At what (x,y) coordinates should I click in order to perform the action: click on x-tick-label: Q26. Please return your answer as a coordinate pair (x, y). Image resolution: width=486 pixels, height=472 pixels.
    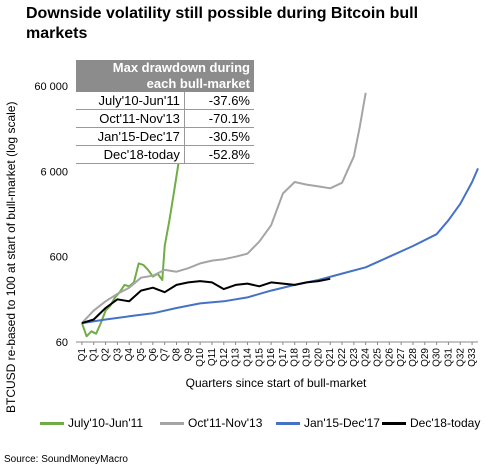
    Looking at the image, I should click on (389, 357).